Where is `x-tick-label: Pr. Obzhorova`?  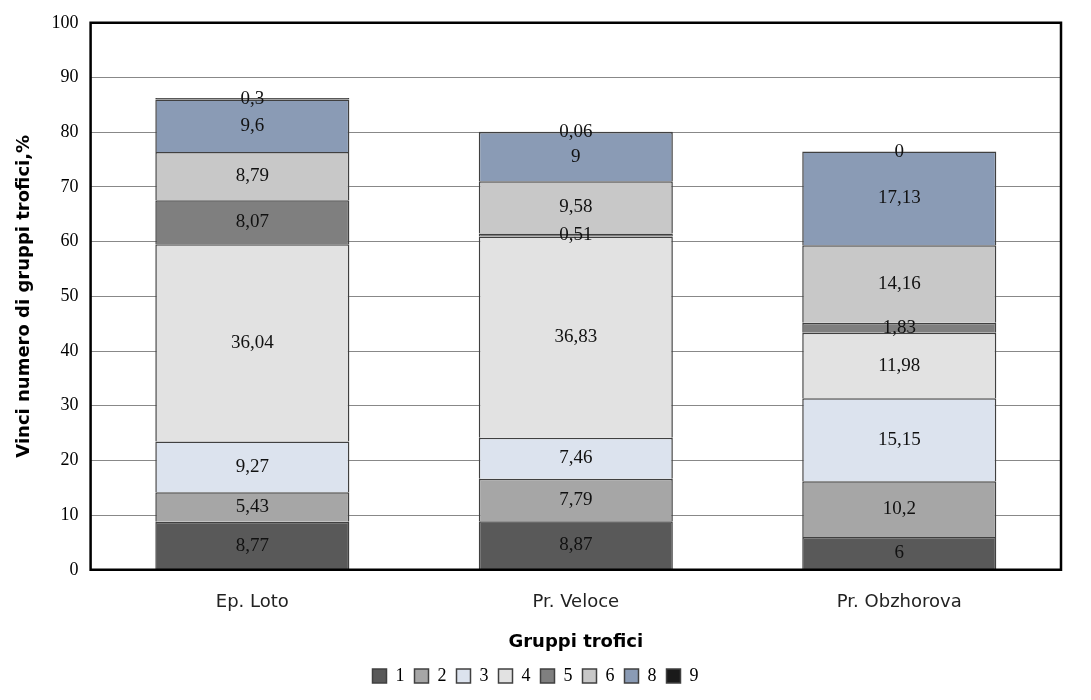 x-tick-label: Pr. Obzhorova is located at coordinates (899, 601).